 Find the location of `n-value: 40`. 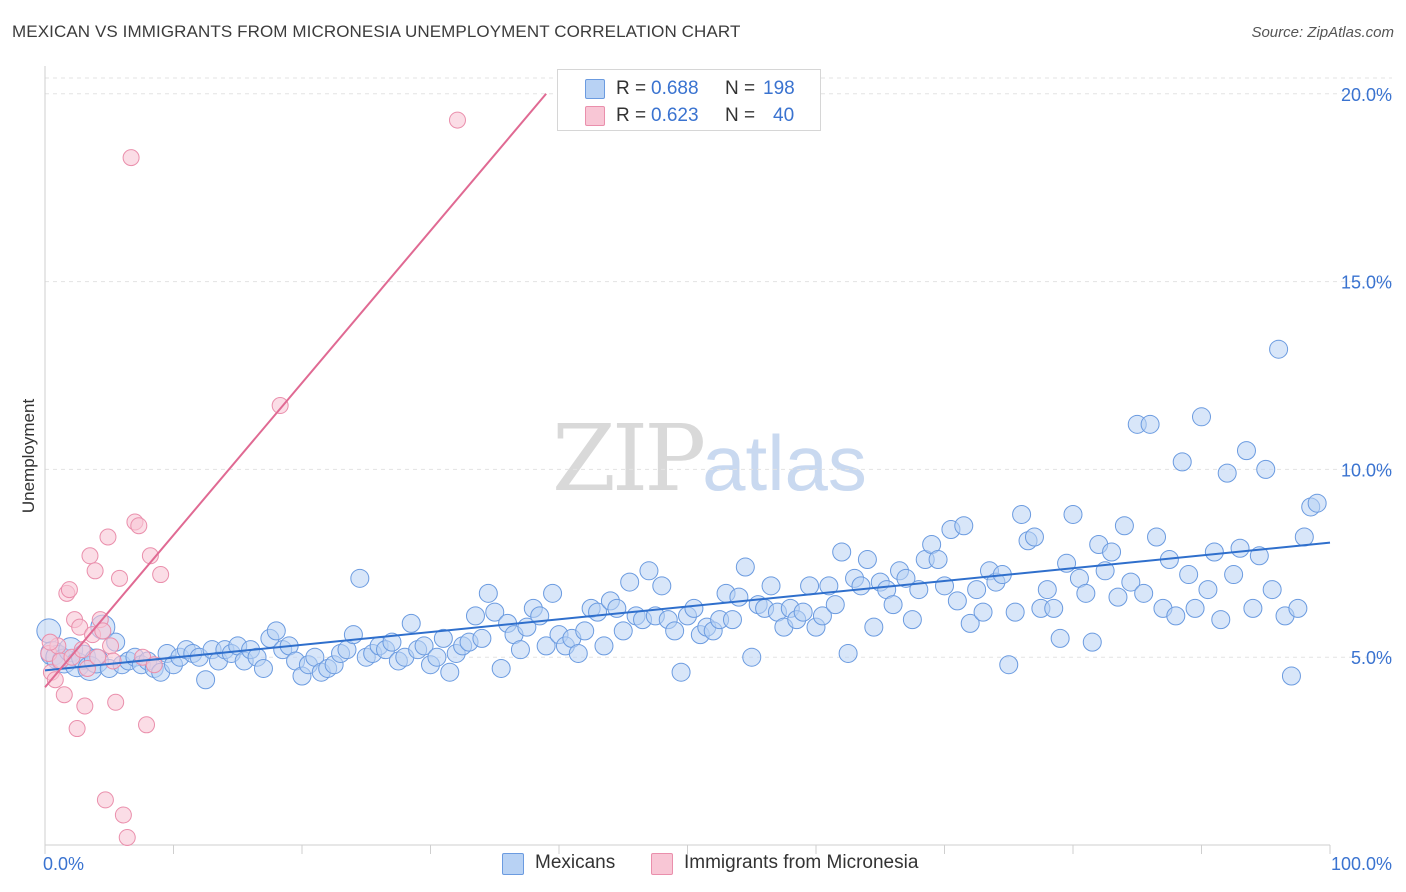

n-value: 40 is located at coordinates (784, 115).